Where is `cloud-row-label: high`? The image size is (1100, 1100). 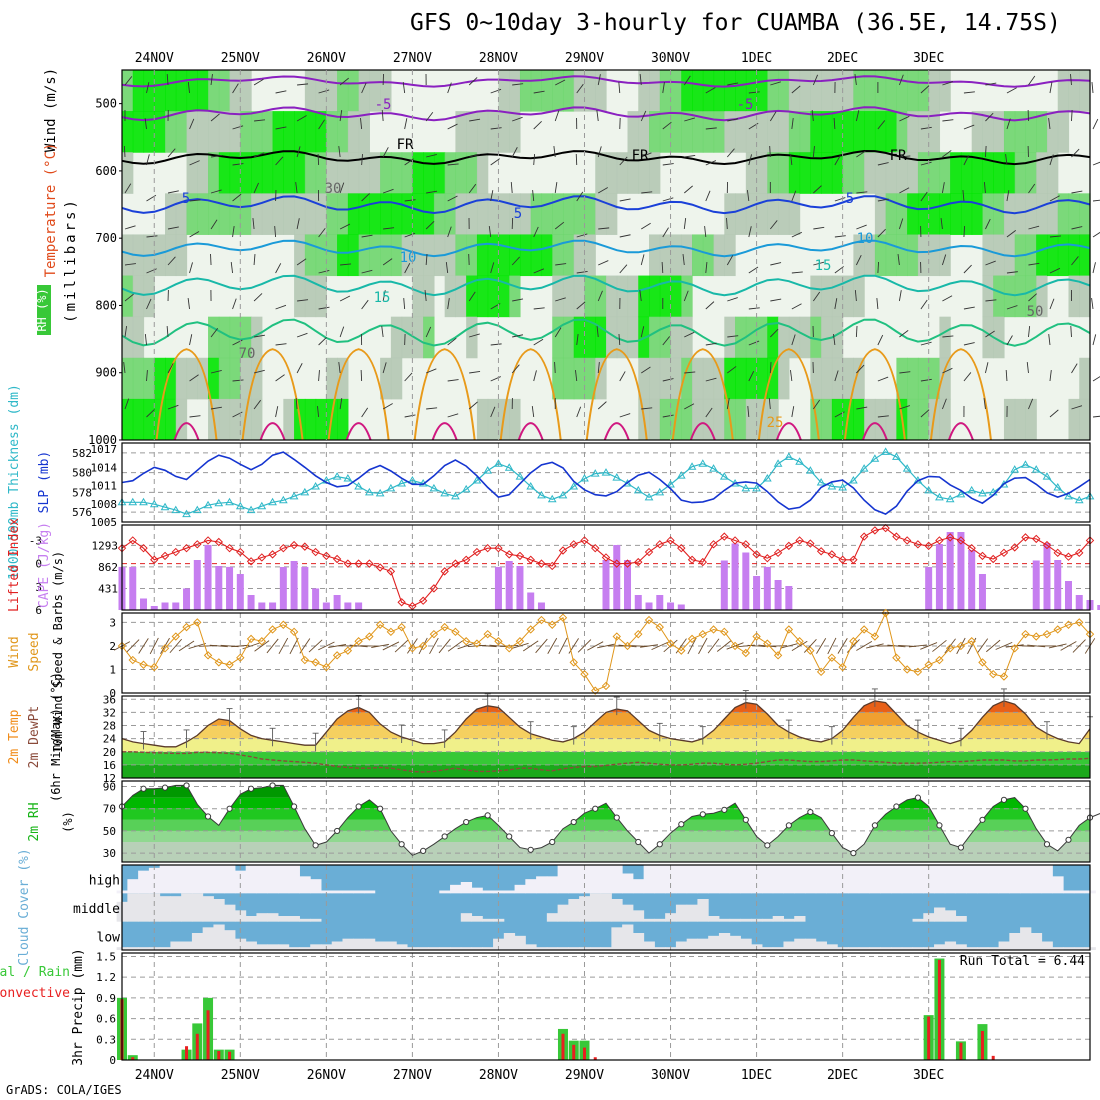 cloud-row-label: high is located at coordinates (104, 881).